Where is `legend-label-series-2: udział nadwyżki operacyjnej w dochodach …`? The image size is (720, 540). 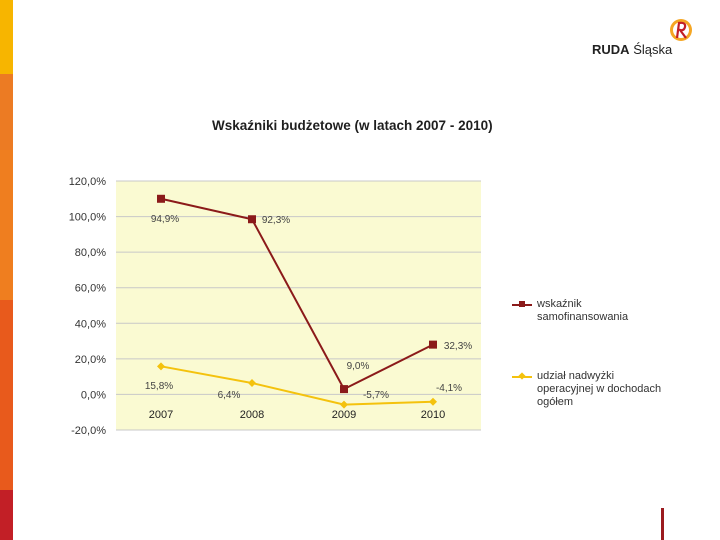 legend-label-series-2: udział nadwyżki operacyjnej w dochodach … is located at coordinates (599, 389).